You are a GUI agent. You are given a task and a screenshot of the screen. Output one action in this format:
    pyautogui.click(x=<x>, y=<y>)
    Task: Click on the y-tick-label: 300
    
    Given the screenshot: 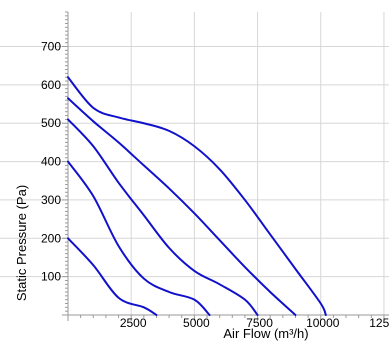 What is the action you would take?
    pyautogui.click(x=51, y=200)
    